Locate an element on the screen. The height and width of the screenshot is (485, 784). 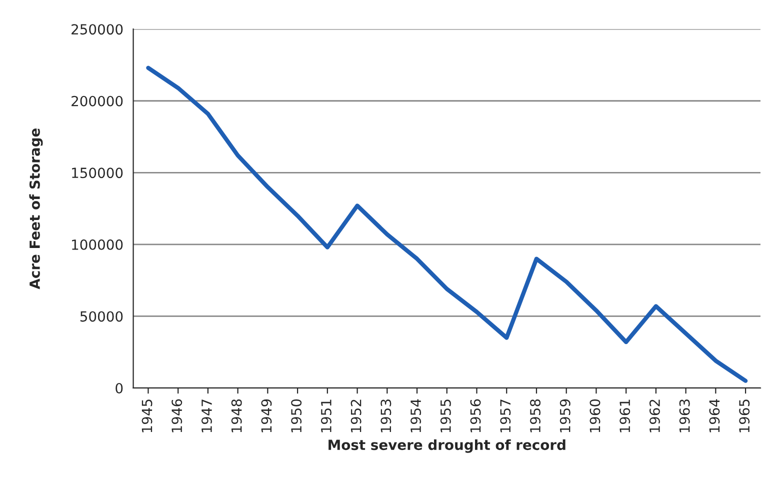
x-tick-label: 1952 is located at coordinates (356, 416).